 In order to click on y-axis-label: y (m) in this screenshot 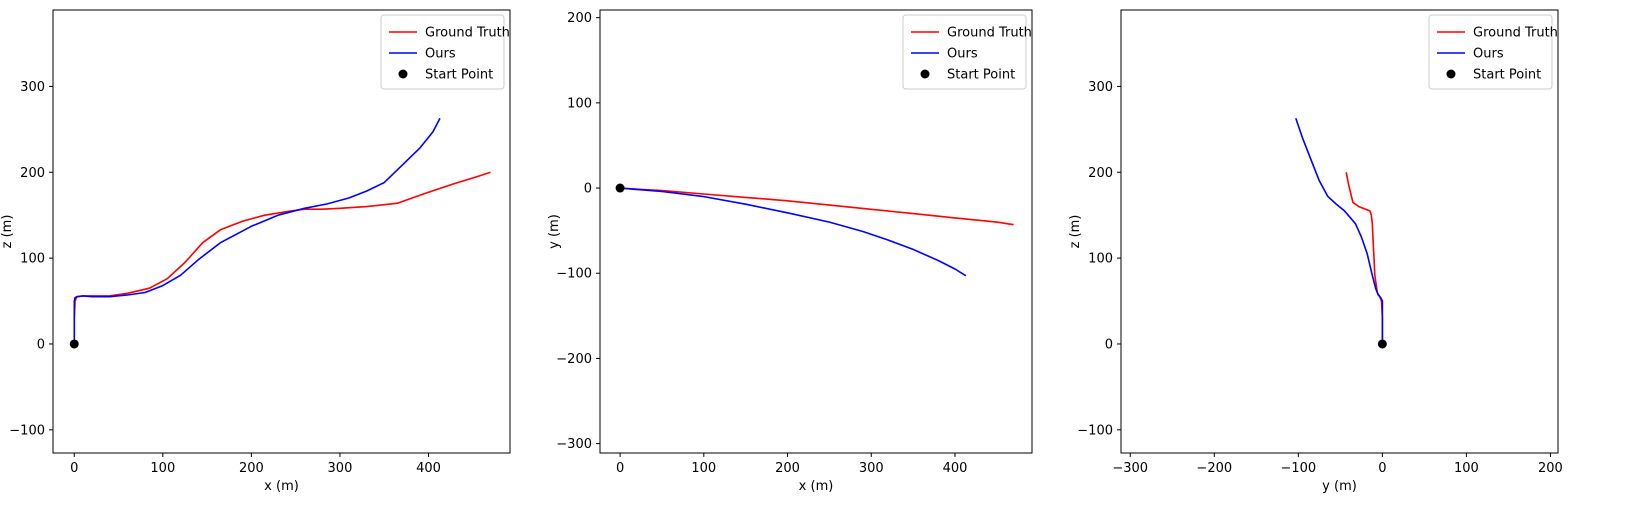, I will do `click(554, 231)`.